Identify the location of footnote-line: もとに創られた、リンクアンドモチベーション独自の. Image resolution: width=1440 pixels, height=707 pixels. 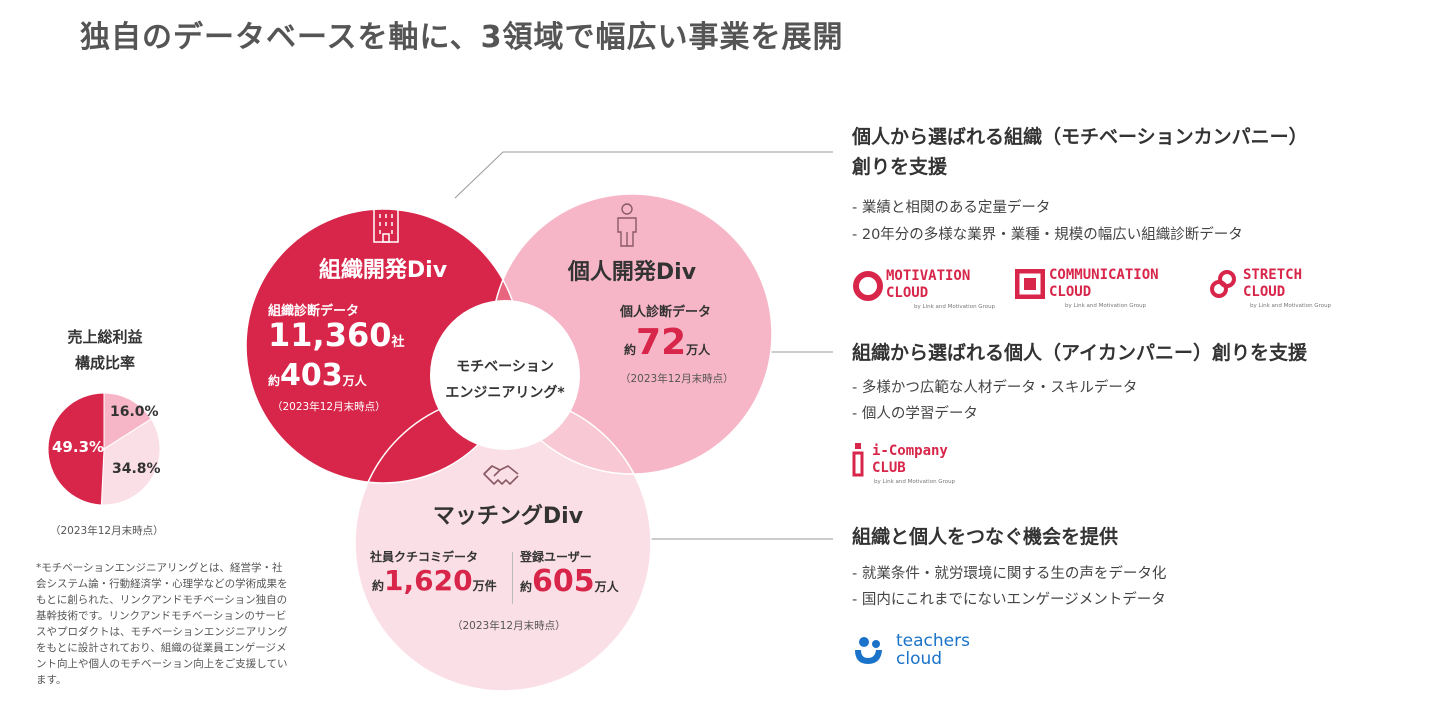
(162, 600).